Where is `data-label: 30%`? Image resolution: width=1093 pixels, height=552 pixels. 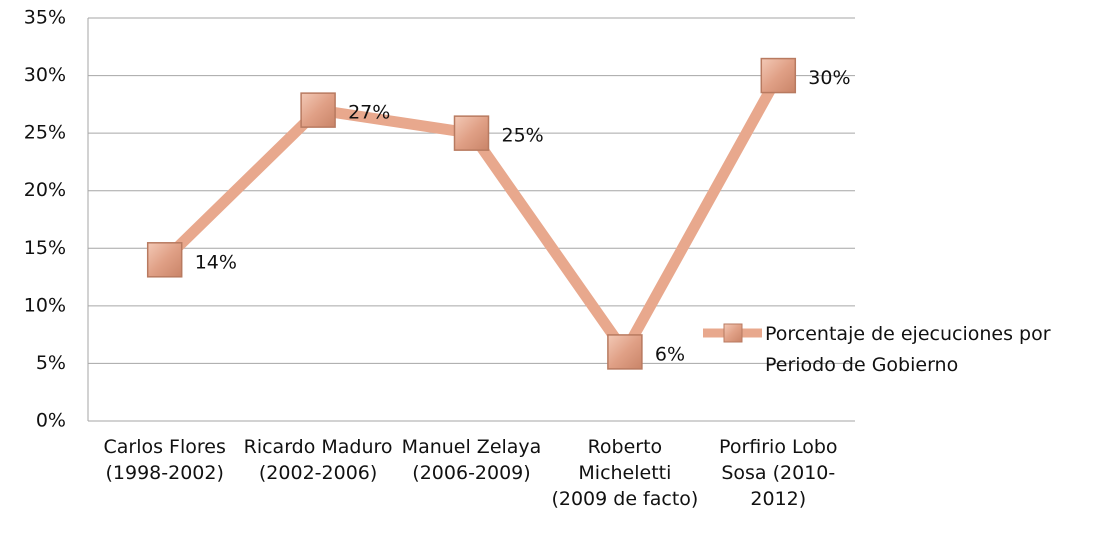
data-label: 30% is located at coordinates (829, 78).